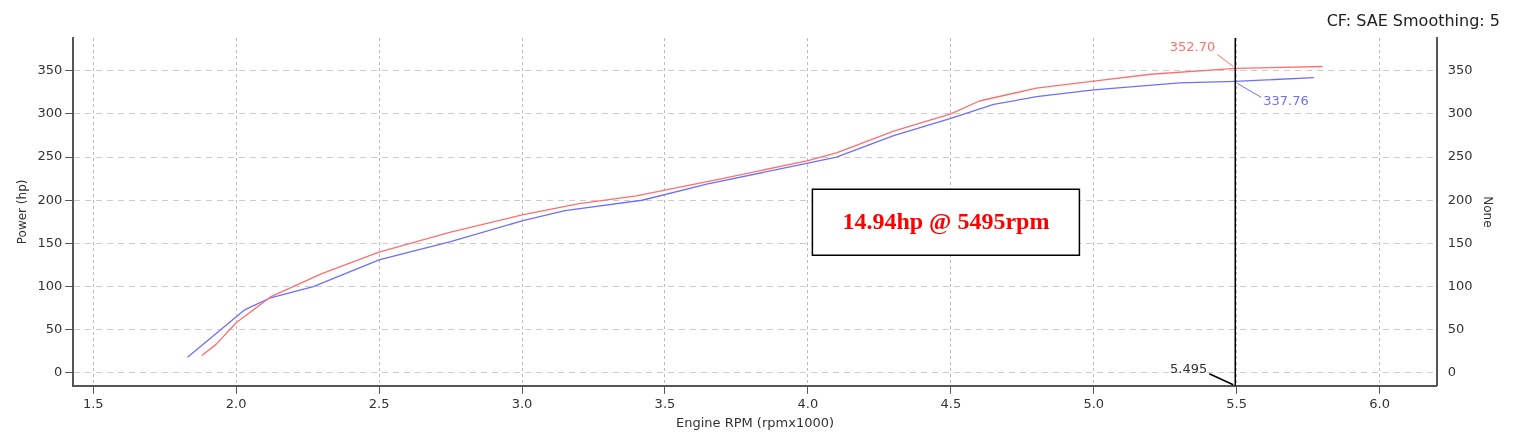 The height and width of the screenshot is (439, 1516). I want to click on y-tick-label: 100, so click(50, 285).